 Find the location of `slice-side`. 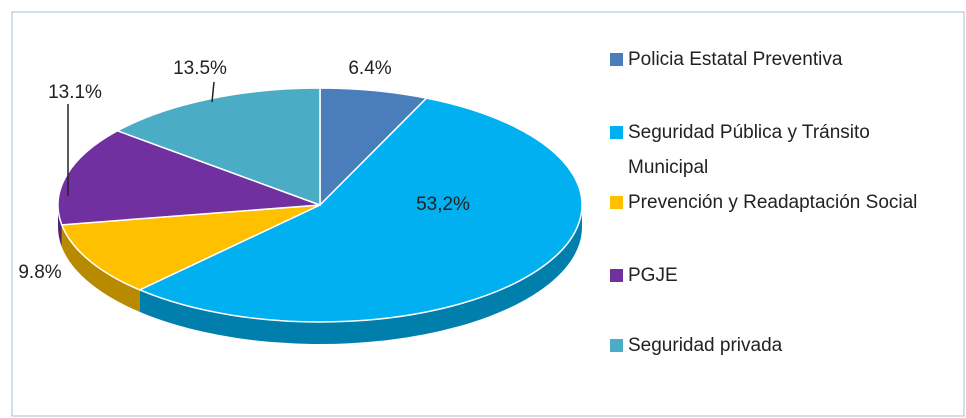

slice-side is located at coordinates (100, 268).